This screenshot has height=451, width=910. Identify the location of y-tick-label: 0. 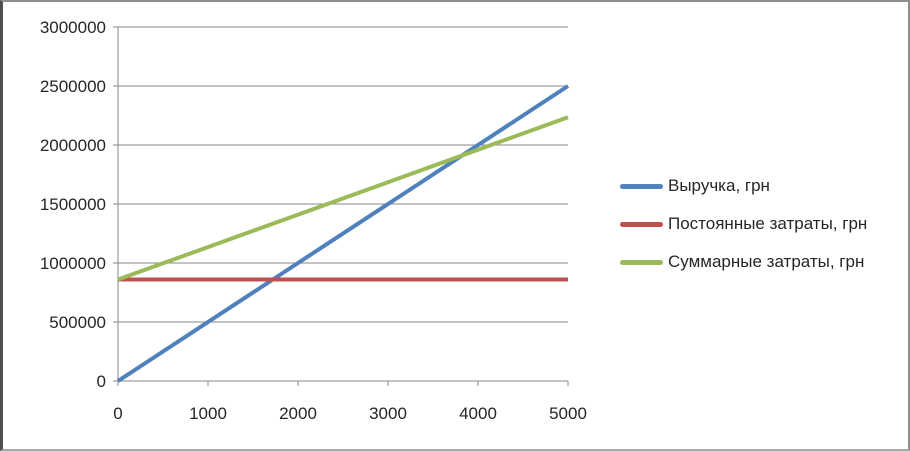
(101, 381).